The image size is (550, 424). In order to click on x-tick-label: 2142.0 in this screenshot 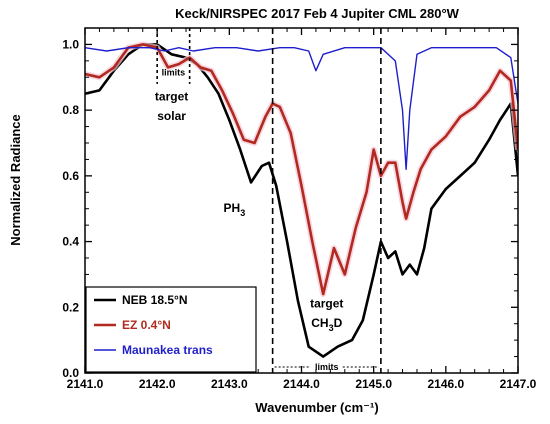, I will do `click(157, 384)`.